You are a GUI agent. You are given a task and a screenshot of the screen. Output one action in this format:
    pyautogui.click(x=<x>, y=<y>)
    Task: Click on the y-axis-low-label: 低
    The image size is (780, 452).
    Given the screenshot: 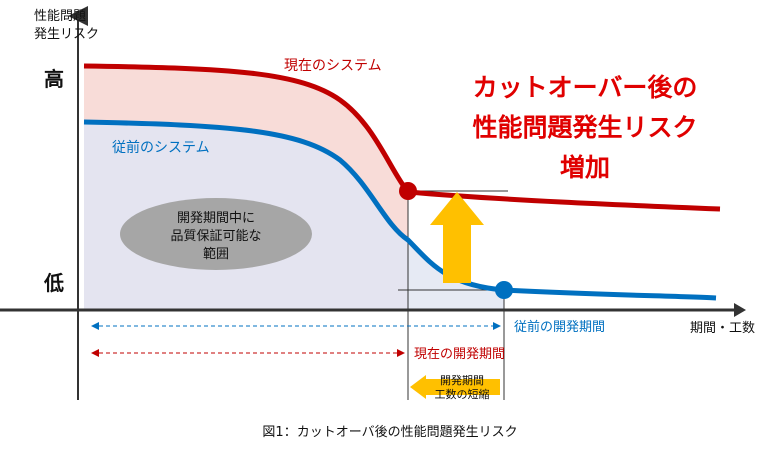 What is the action you would take?
    pyautogui.click(x=53, y=283)
    